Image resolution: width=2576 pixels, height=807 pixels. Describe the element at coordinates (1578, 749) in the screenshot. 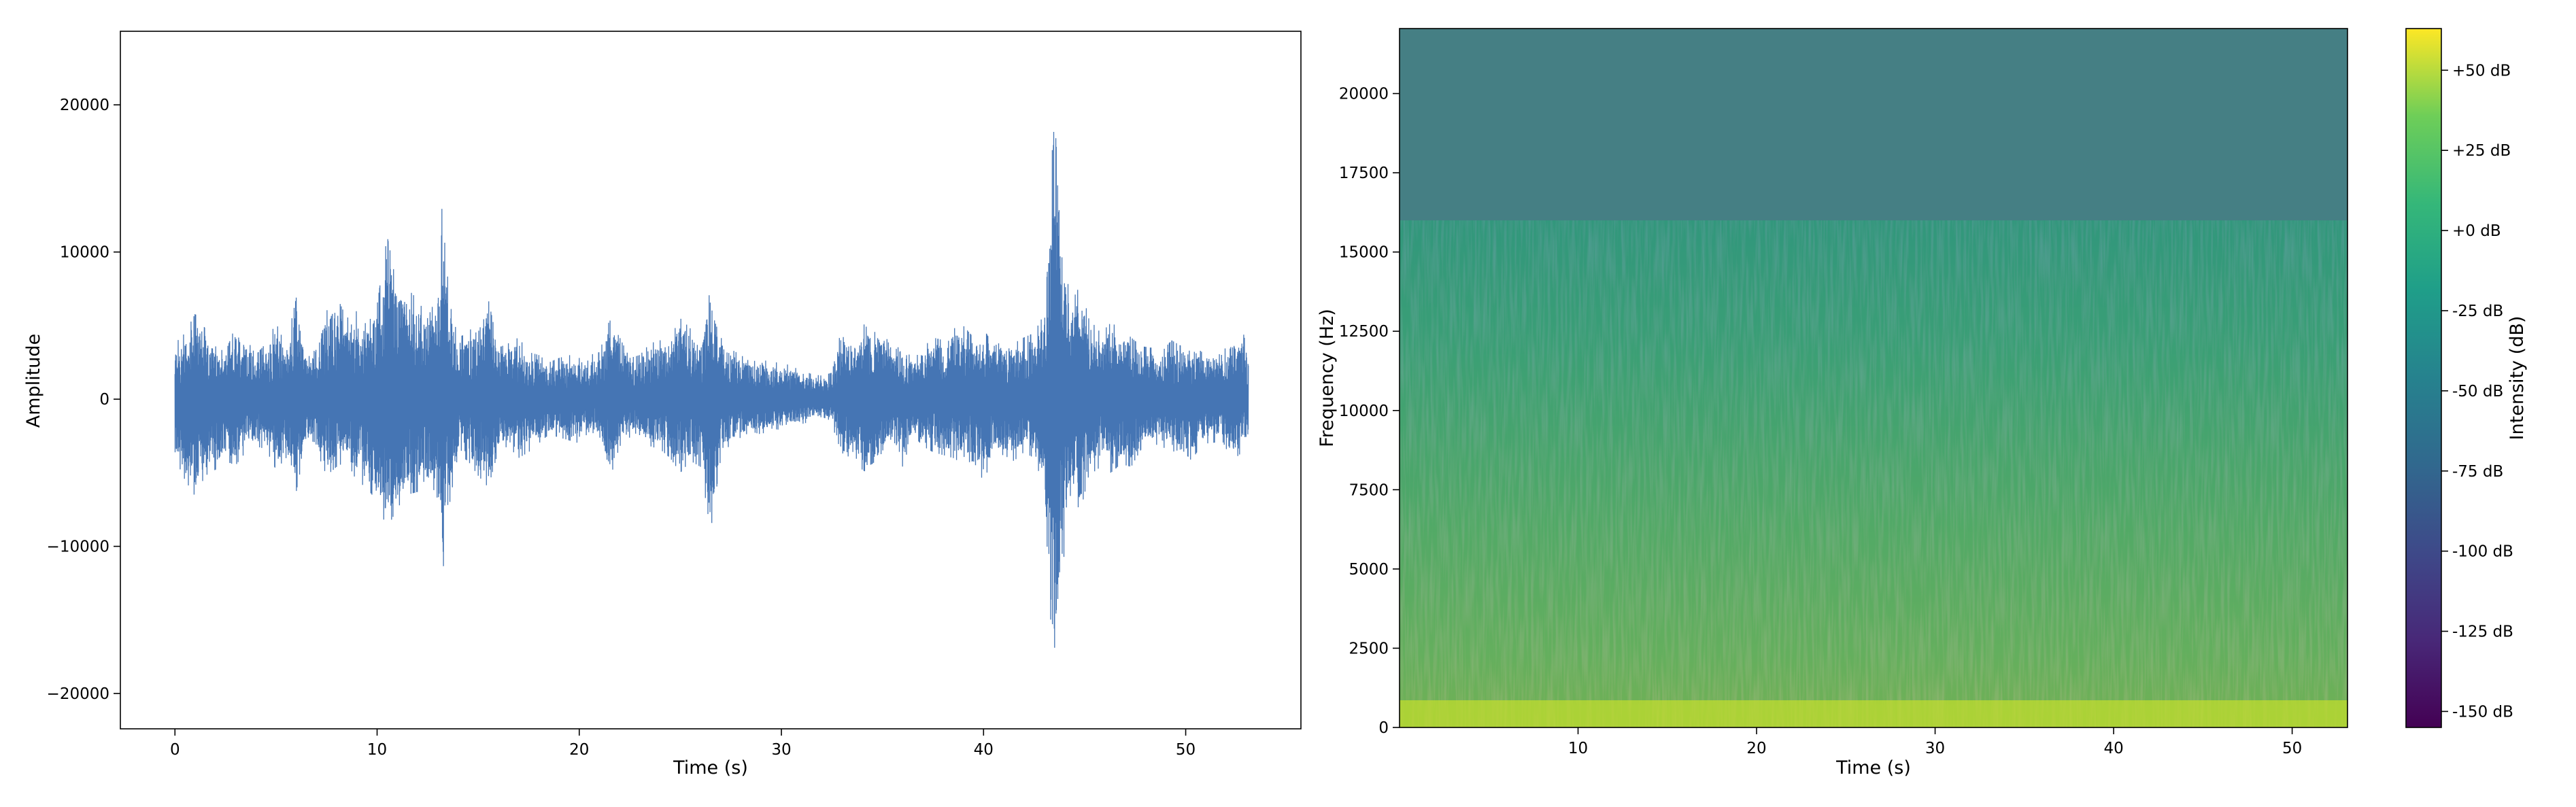

I see `spectrogram-x-tick-label: 10` at that location.